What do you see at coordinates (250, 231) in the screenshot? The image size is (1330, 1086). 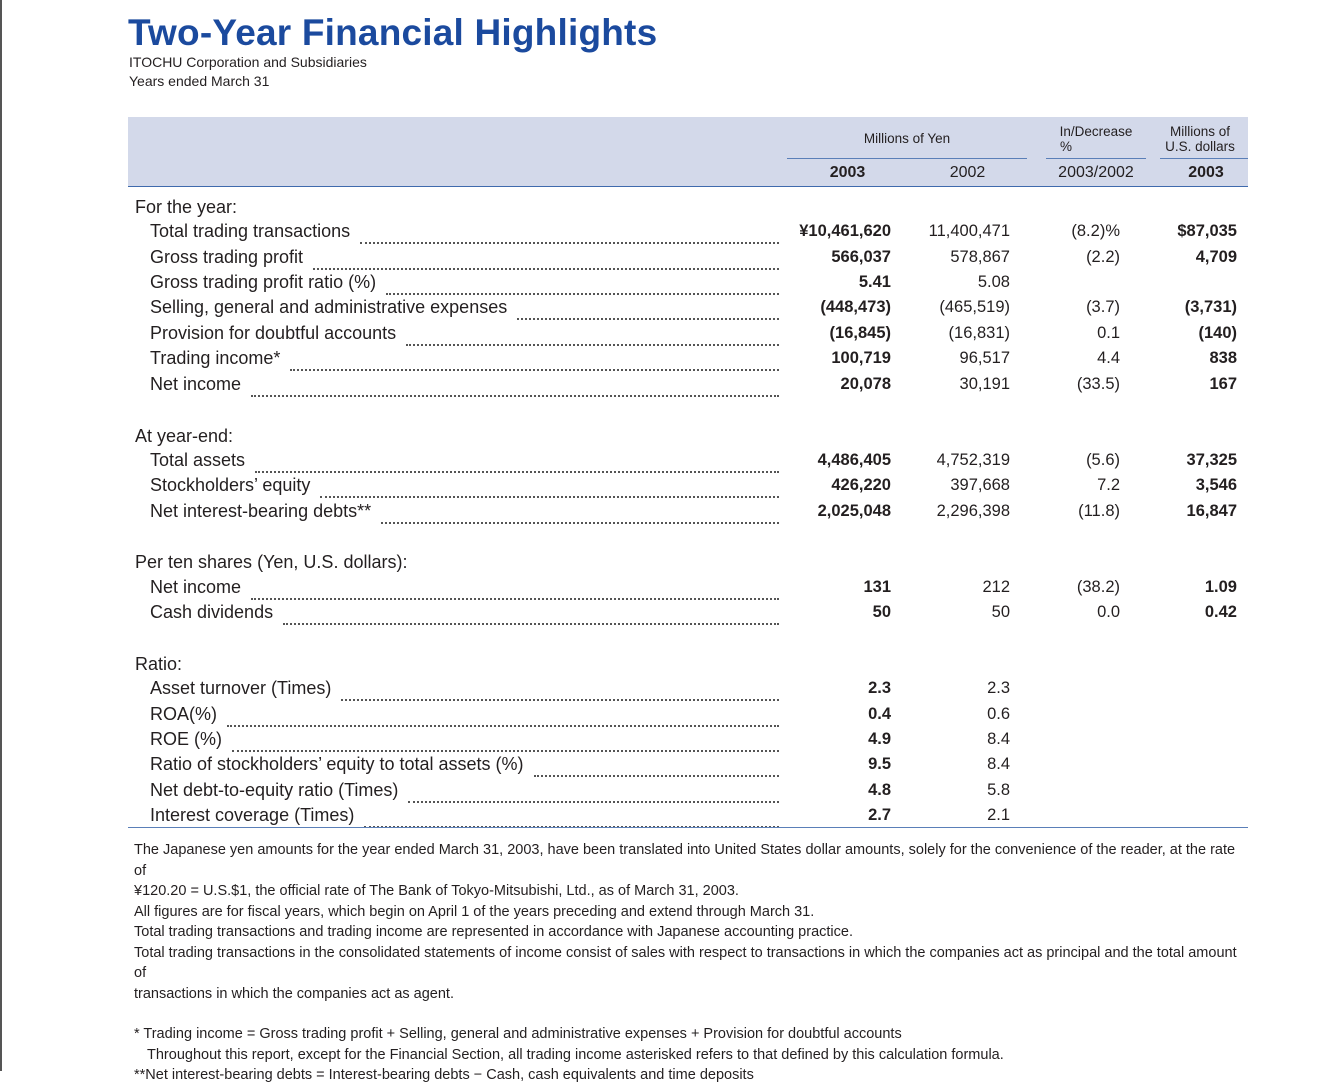 I see `row-label: Total trading transactions` at bounding box center [250, 231].